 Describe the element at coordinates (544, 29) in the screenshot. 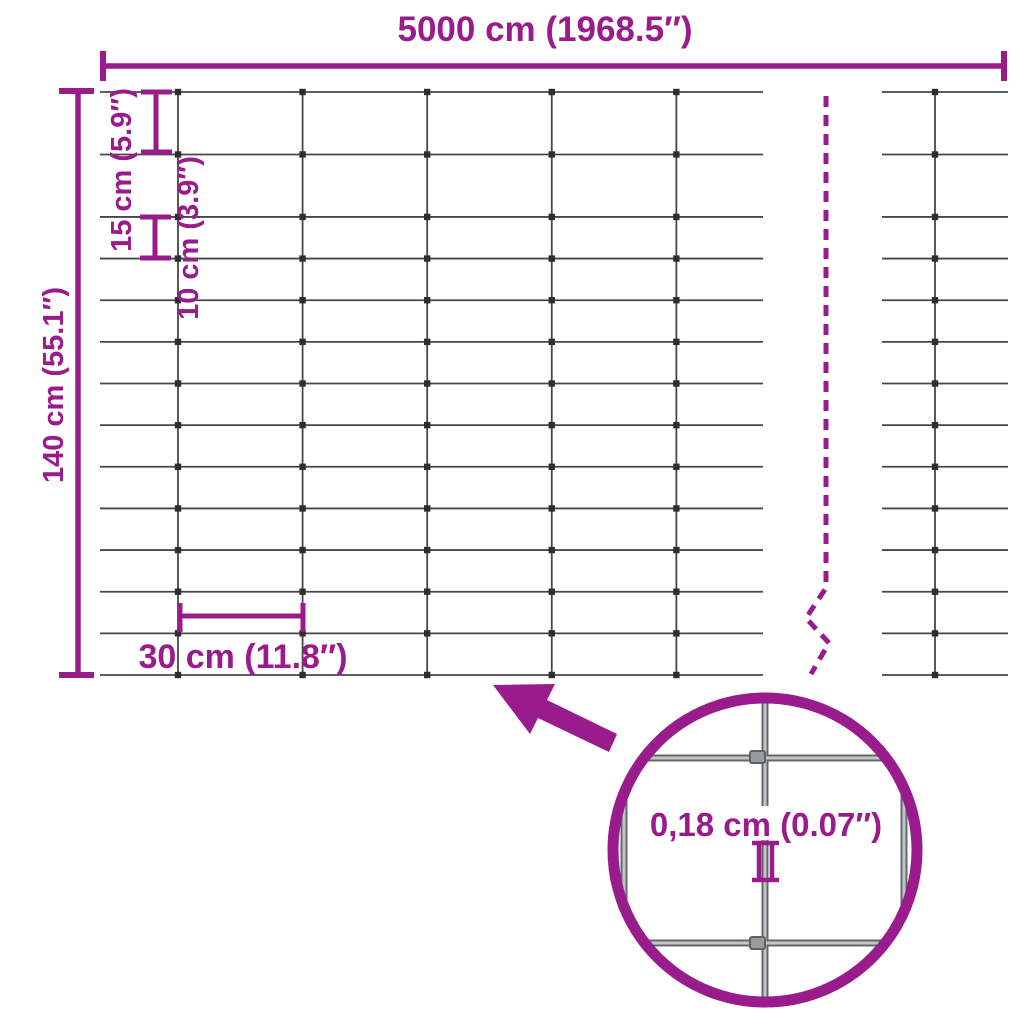

I see `total-width-label: 5000 cm (1968.5″)` at that location.